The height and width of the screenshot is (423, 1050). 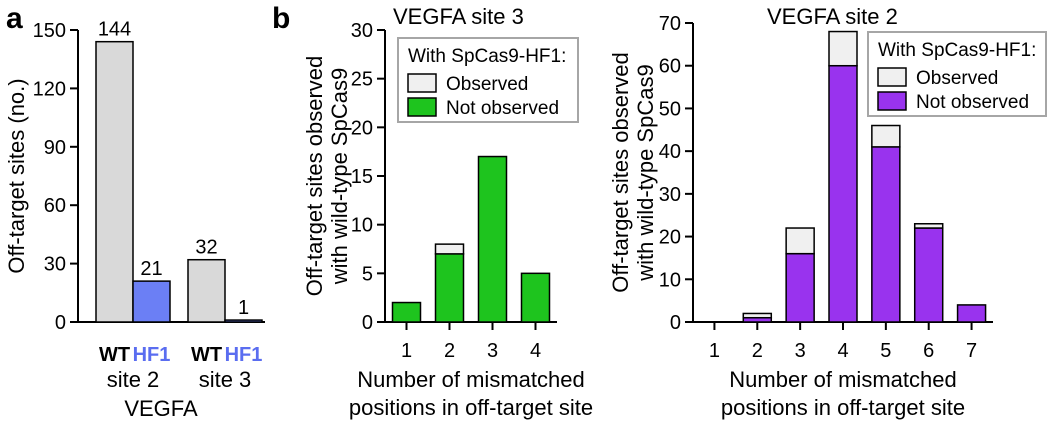 What do you see at coordinates (133, 379) in the screenshot?
I see `x-group-label: site 2` at bounding box center [133, 379].